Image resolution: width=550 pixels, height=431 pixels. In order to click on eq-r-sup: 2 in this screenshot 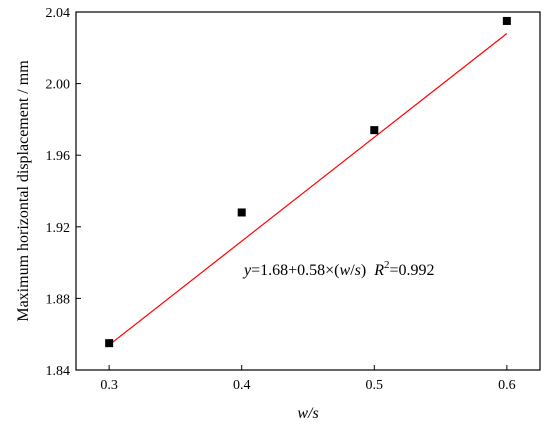, I will do `click(387, 265)`.